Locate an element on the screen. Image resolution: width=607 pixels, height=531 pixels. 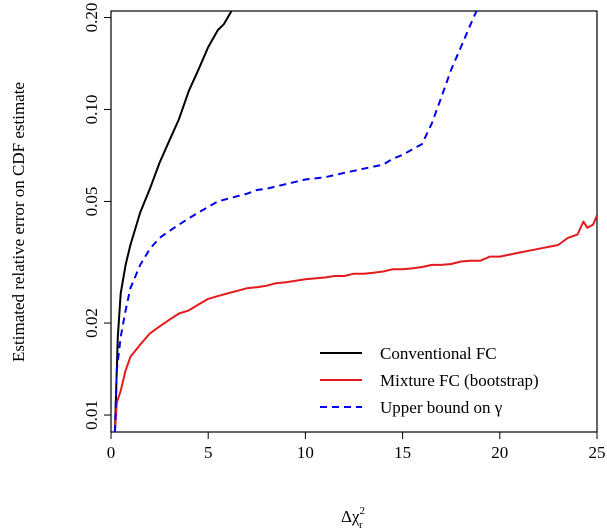
legend-label-1: Mixture FC (bootstrap) is located at coordinates (459, 380).